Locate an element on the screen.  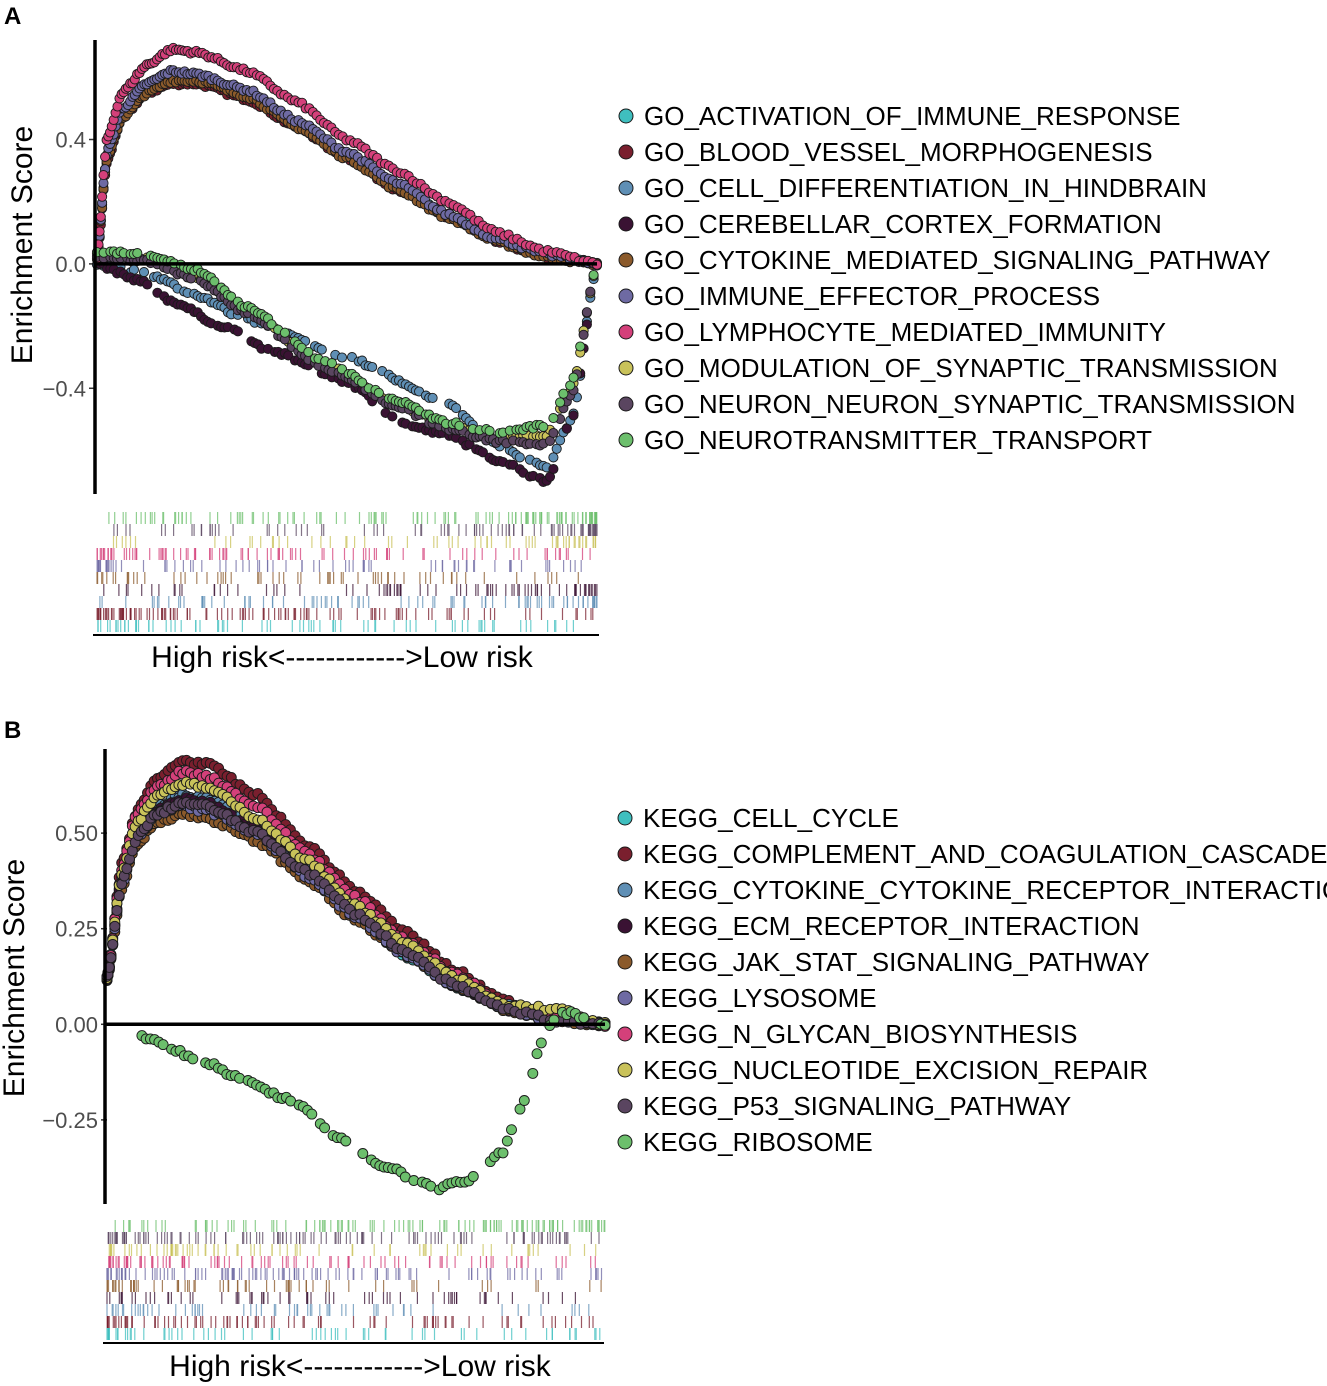
legend-item-go-activation-of-immune-response: GO_ACTIVATION_OF_IMMUNE_RESPONSE is located at coordinates (899, 116).